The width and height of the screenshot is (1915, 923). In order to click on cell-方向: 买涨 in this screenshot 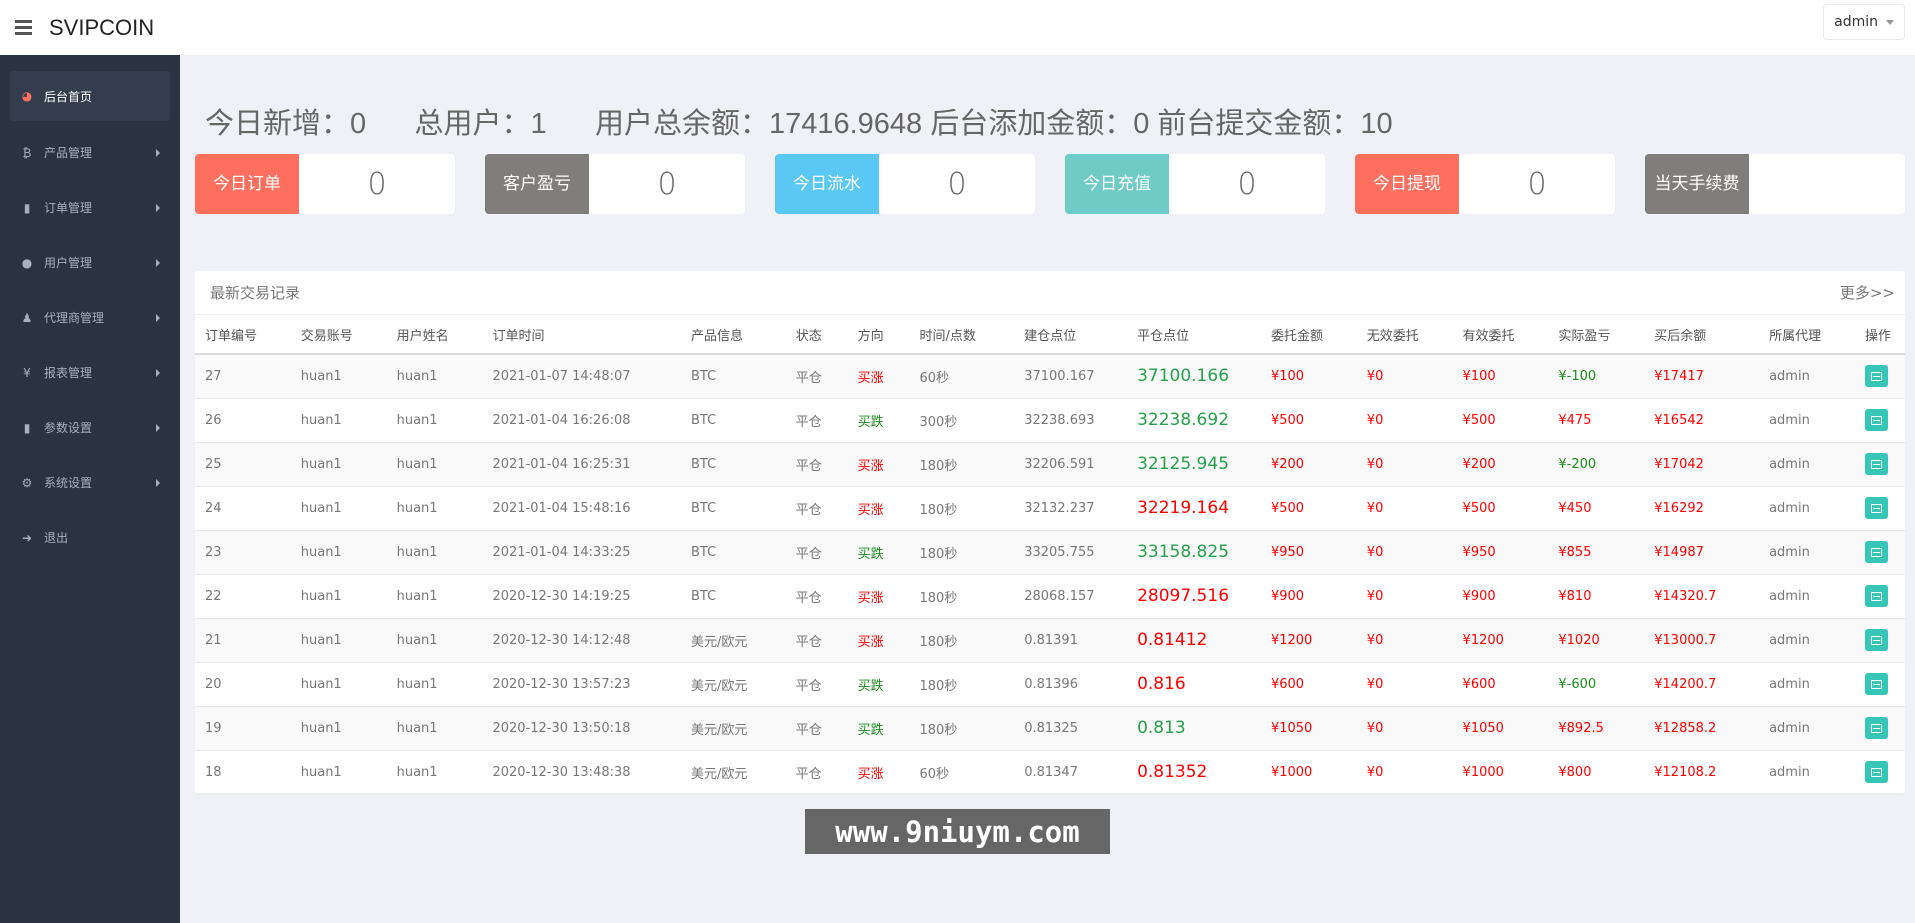, I will do `click(878, 596)`.